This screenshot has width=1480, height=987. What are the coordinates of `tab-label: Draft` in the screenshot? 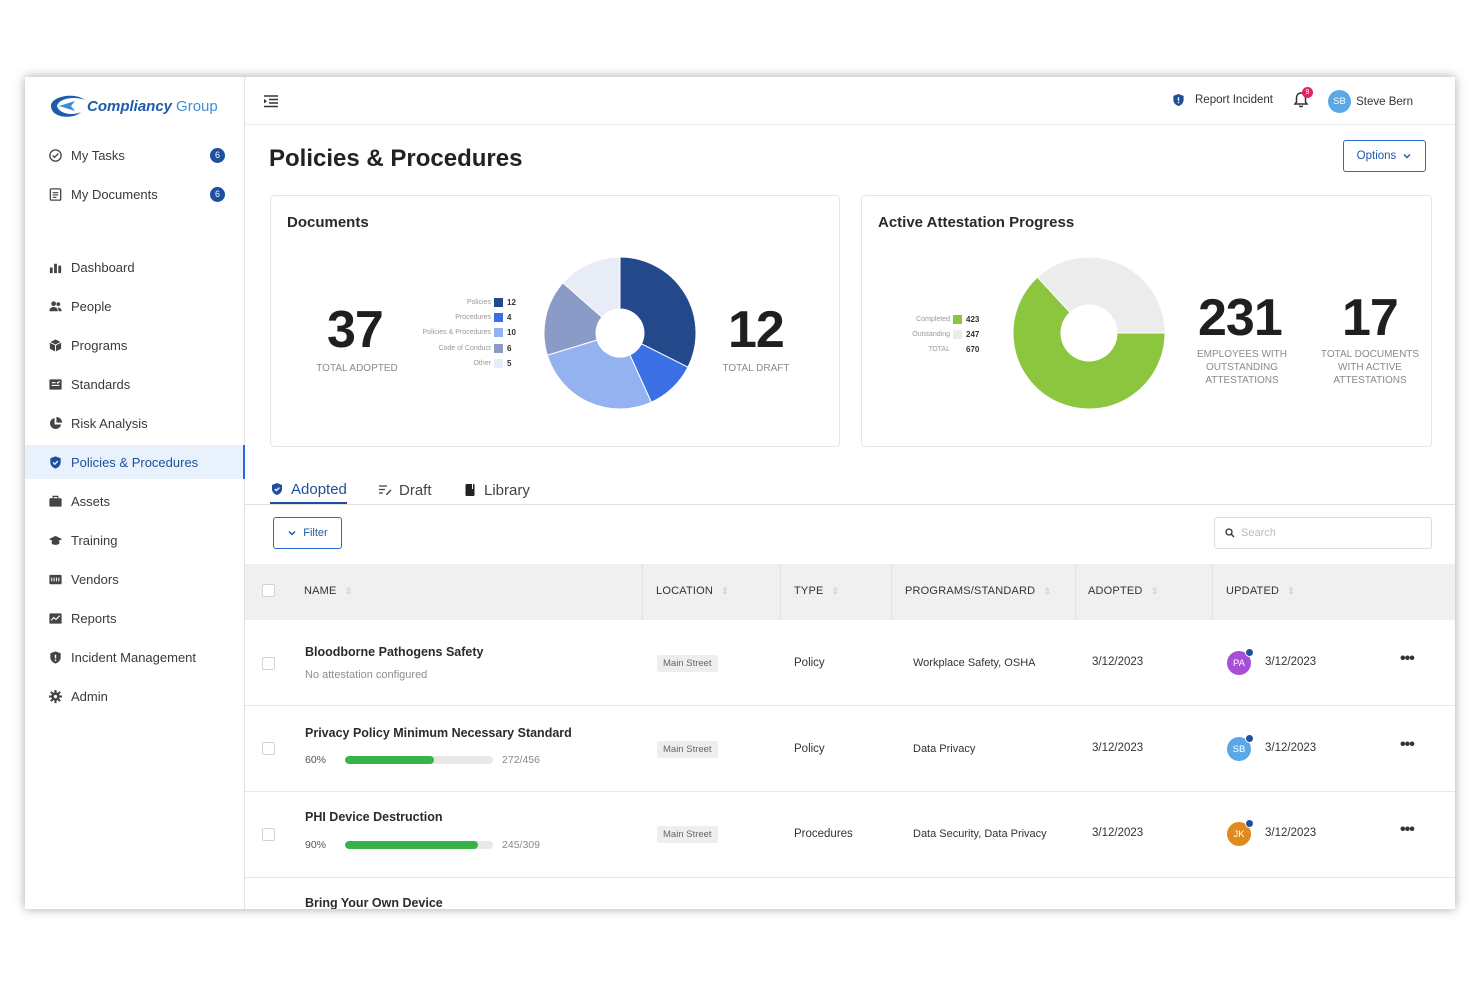 It's located at (415, 490).